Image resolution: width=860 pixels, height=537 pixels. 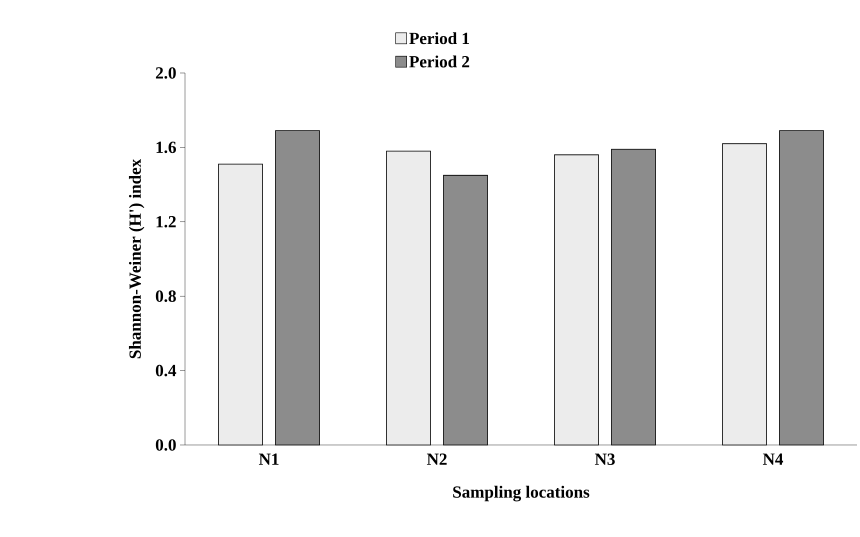 I want to click on legend-label: Period 1, so click(x=439, y=38).